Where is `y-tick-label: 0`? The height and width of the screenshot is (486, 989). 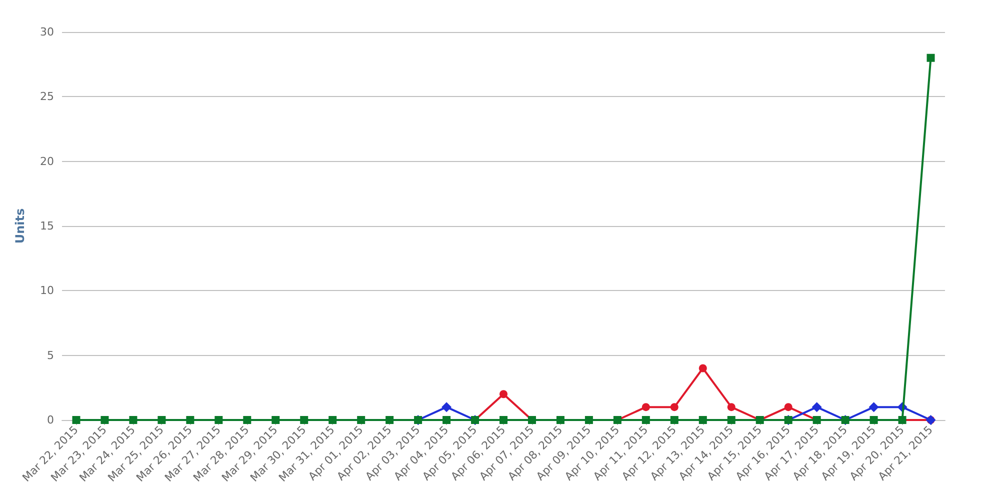 y-tick-label: 0 is located at coordinates (50, 420).